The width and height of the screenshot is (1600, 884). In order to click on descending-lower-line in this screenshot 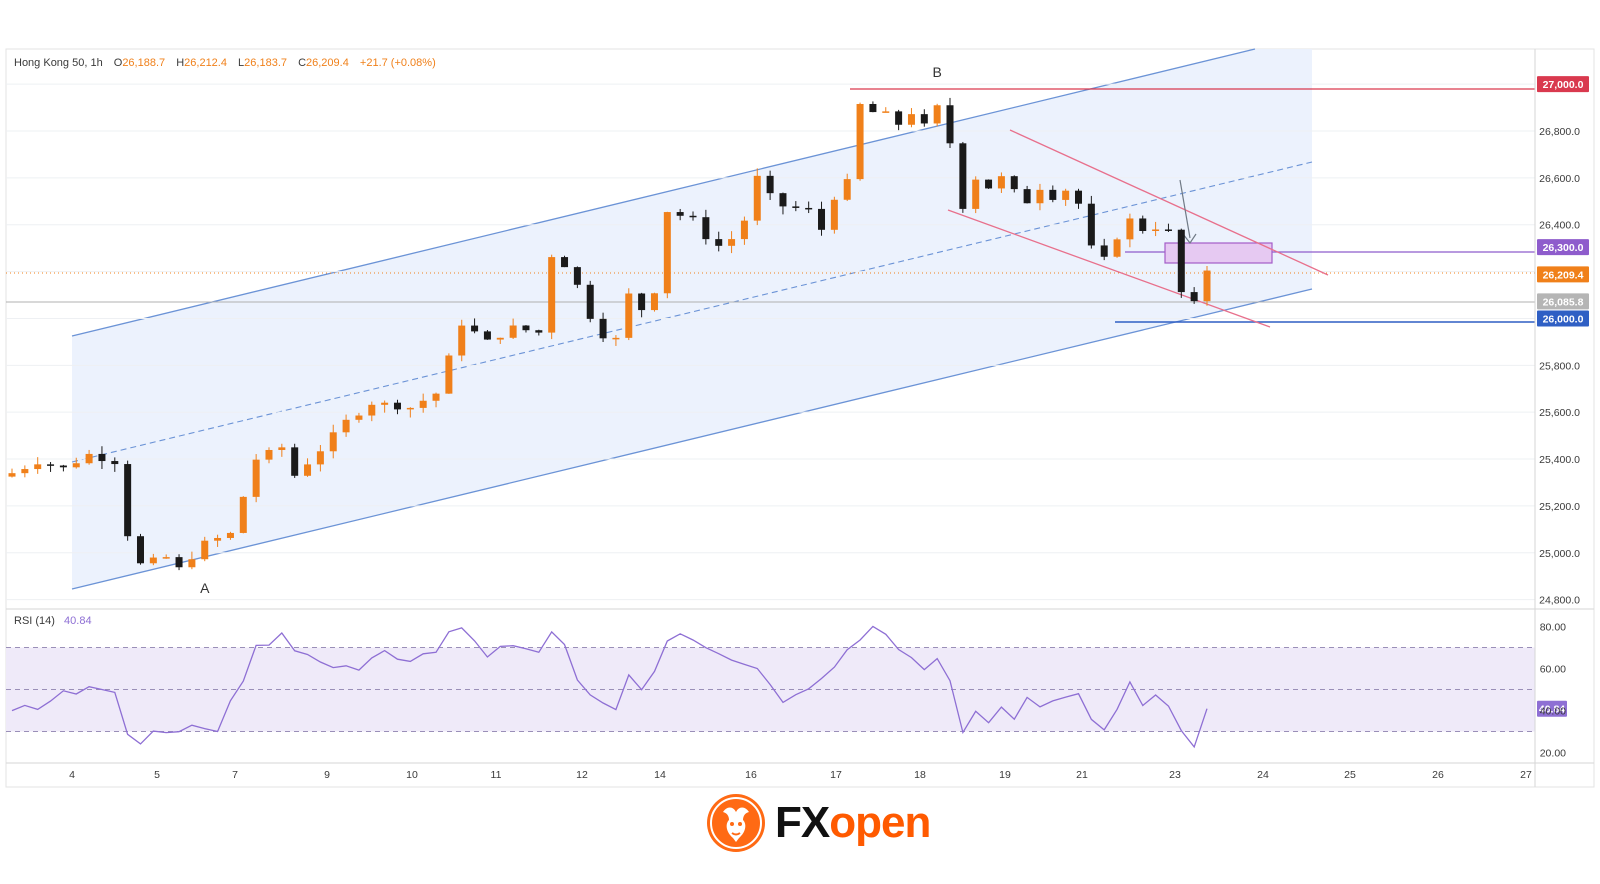, I will do `click(1109, 268)`.